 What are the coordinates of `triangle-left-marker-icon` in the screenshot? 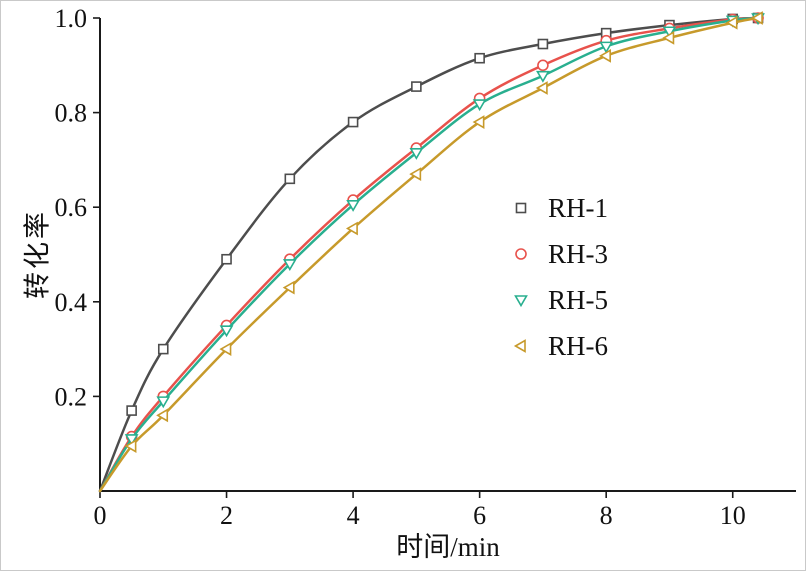 It's located at (519, 346).